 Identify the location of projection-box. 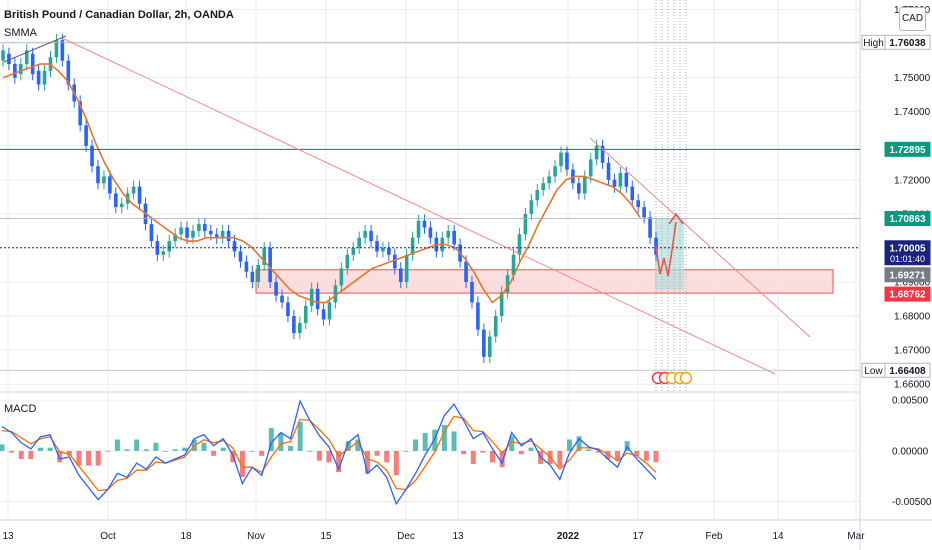
(669, 254).